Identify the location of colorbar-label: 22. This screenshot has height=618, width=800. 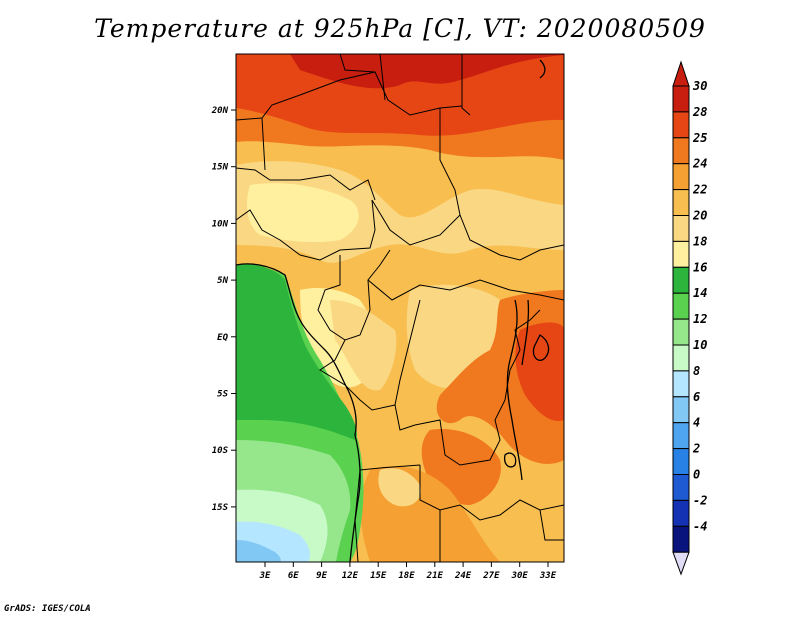
(699, 190).